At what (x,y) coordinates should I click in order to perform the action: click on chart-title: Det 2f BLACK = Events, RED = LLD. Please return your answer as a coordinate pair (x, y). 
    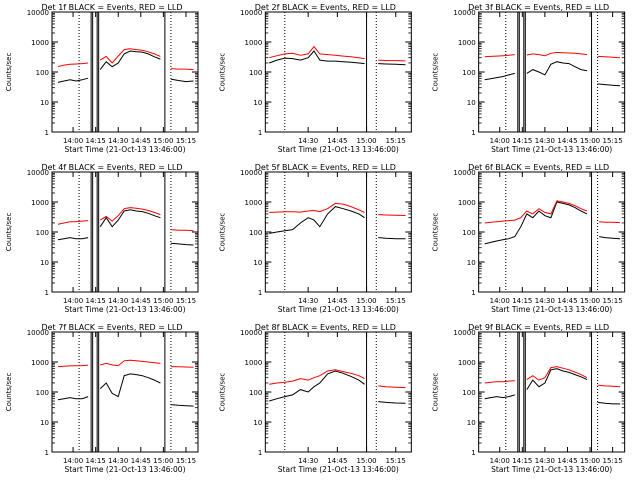
    Looking at the image, I should click on (325, 7).